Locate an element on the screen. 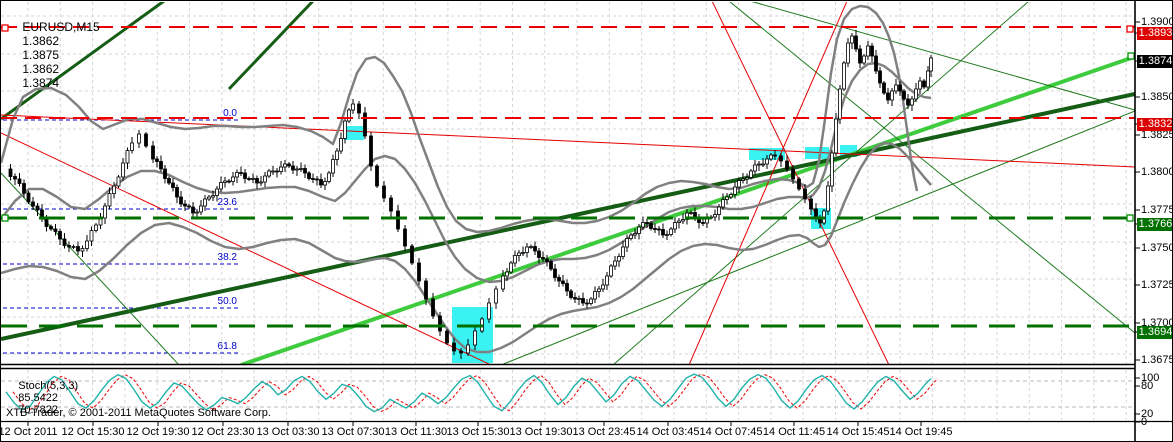  trendline-red-asc-spike is located at coordinates (768, 183).